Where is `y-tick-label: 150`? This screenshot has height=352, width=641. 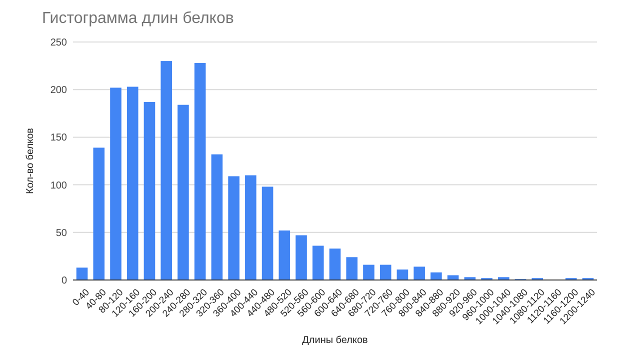 y-tick-label: 150 is located at coordinates (59, 138).